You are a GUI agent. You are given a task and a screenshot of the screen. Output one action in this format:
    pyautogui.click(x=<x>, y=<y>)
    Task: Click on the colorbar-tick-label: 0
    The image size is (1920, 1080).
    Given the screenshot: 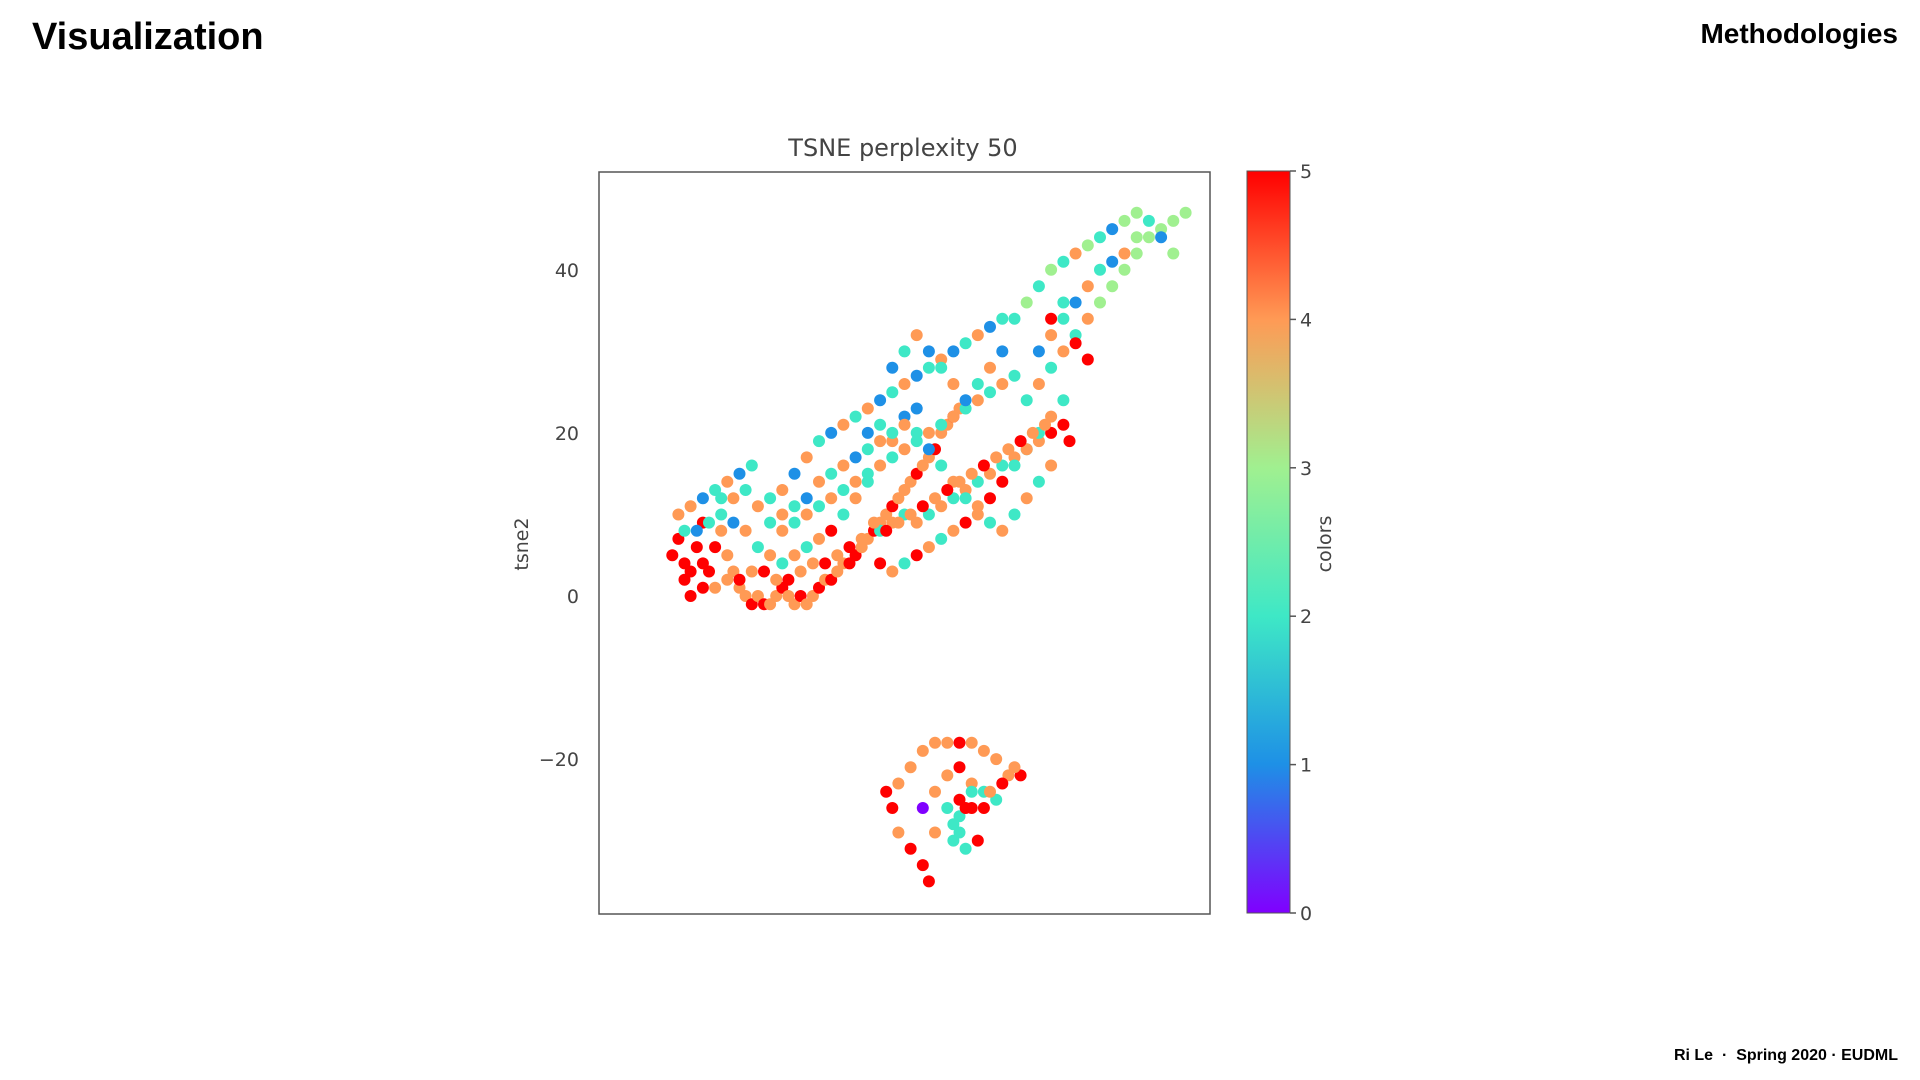 What is the action you would take?
    pyautogui.click(x=1306, y=914)
    